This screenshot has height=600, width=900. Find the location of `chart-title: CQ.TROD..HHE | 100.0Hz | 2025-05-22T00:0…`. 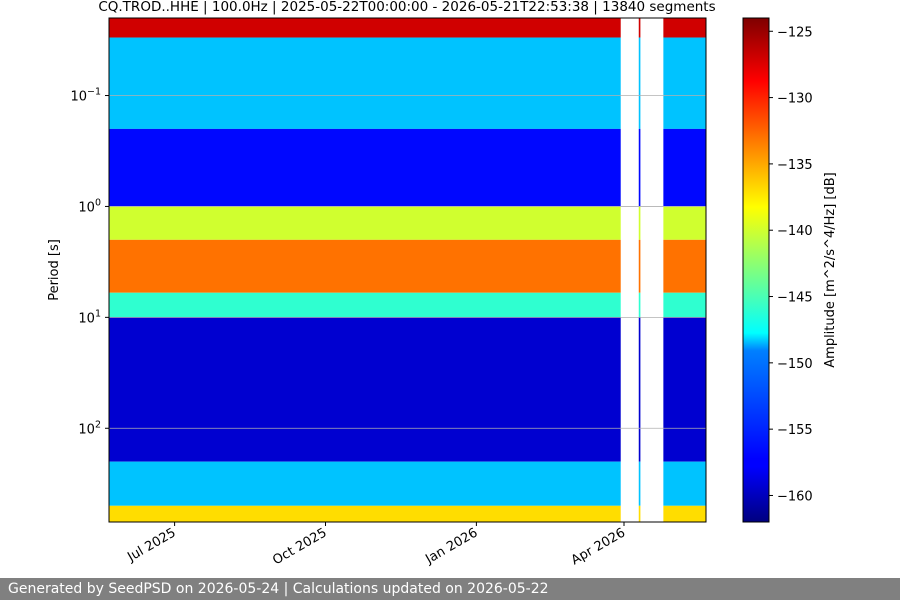

chart-title: CQ.TROD..HHE | 100.0Hz | 2025-05-22T00:0… is located at coordinates (406, 7).